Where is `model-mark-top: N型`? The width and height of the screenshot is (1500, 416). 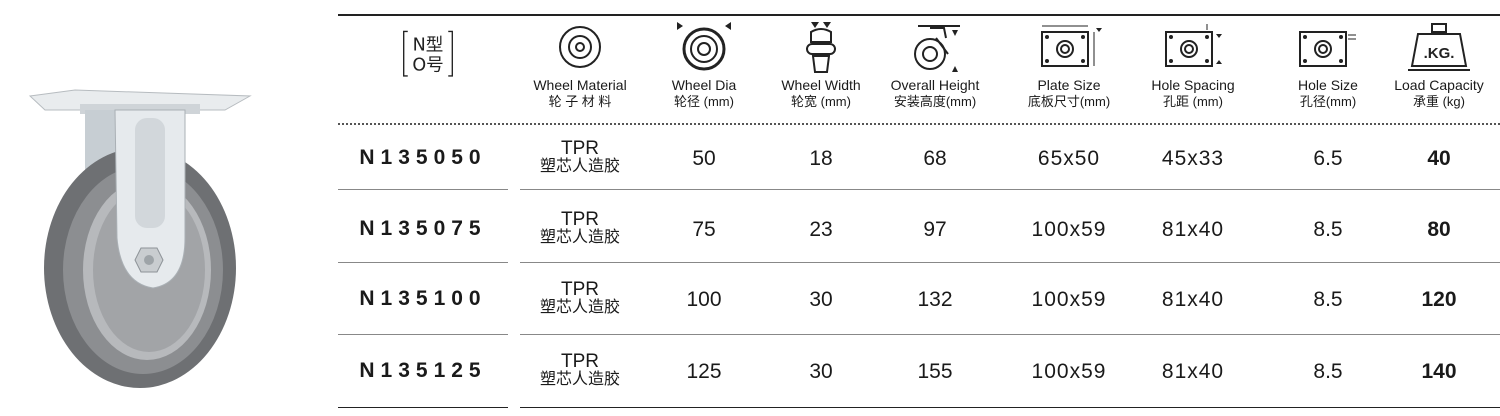 model-mark-top: N型 is located at coordinates (428, 45).